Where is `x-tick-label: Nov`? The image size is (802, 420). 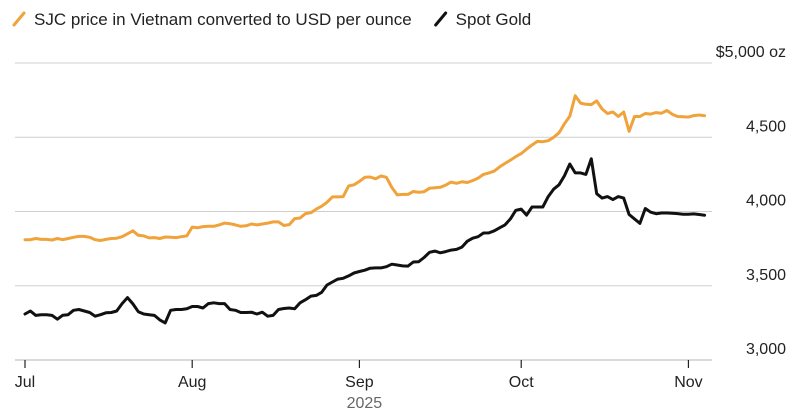
x-tick-label: Nov is located at coordinates (688, 382).